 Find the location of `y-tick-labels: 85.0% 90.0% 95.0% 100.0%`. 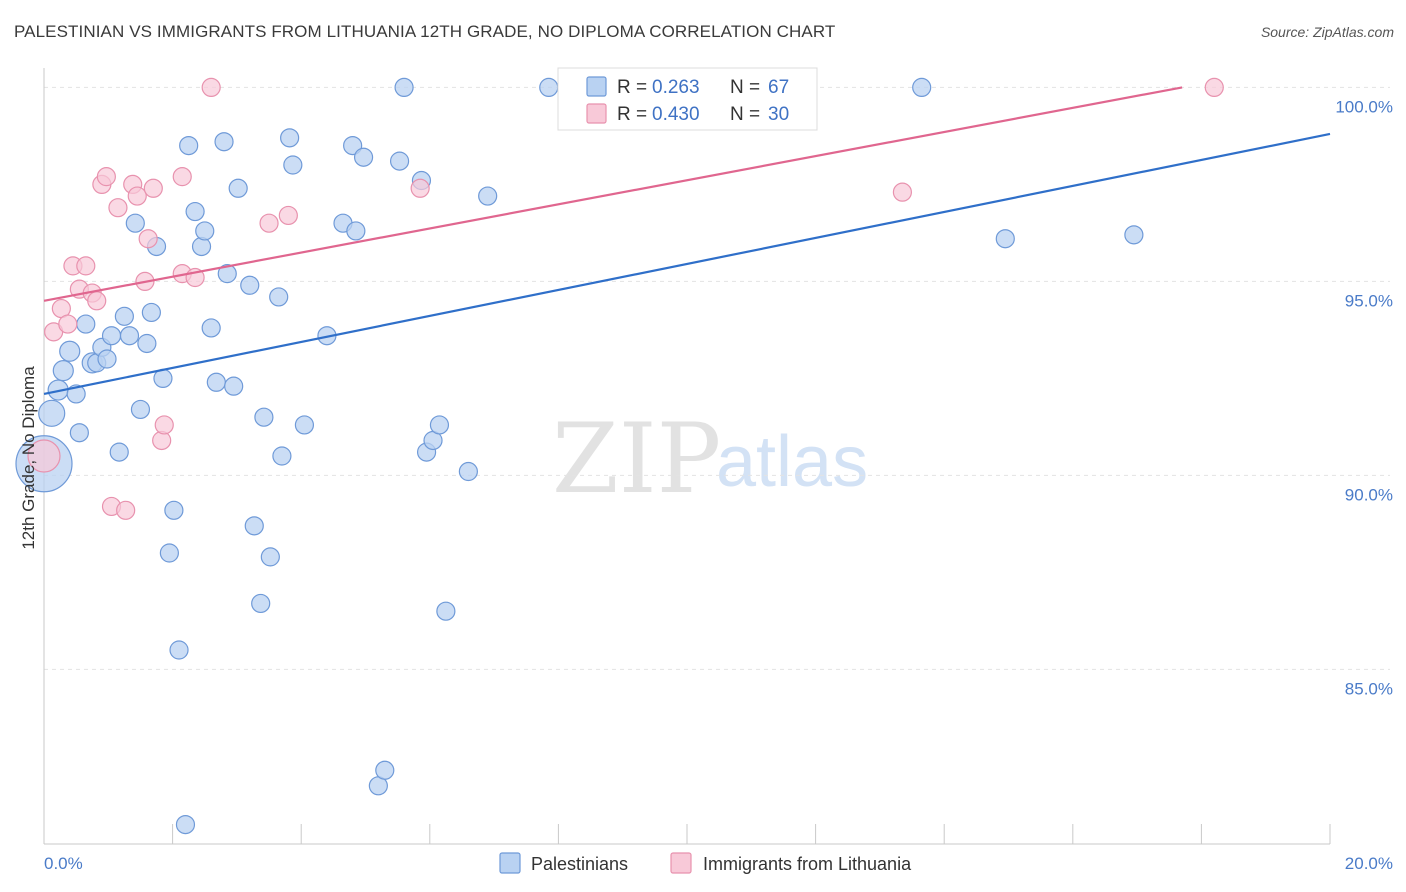

y-tick-labels: 85.0% 90.0% 95.0% 100.0% is located at coordinates (1364, 397).